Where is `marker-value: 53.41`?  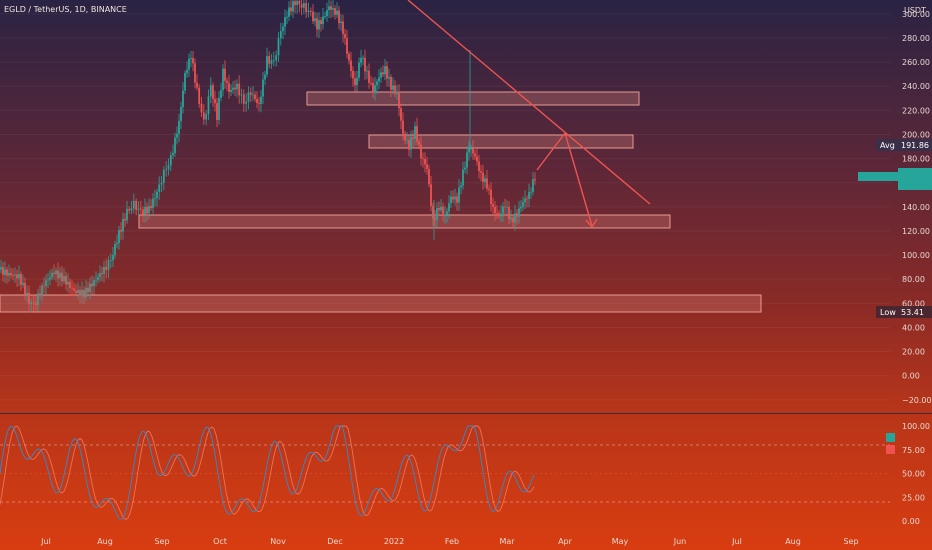 marker-value: 53.41 is located at coordinates (912, 312).